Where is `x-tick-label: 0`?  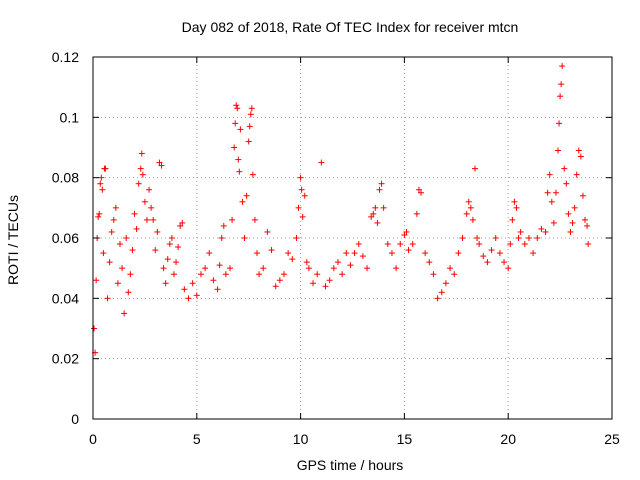 x-tick-label: 0 is located at coordinates (93, 439).